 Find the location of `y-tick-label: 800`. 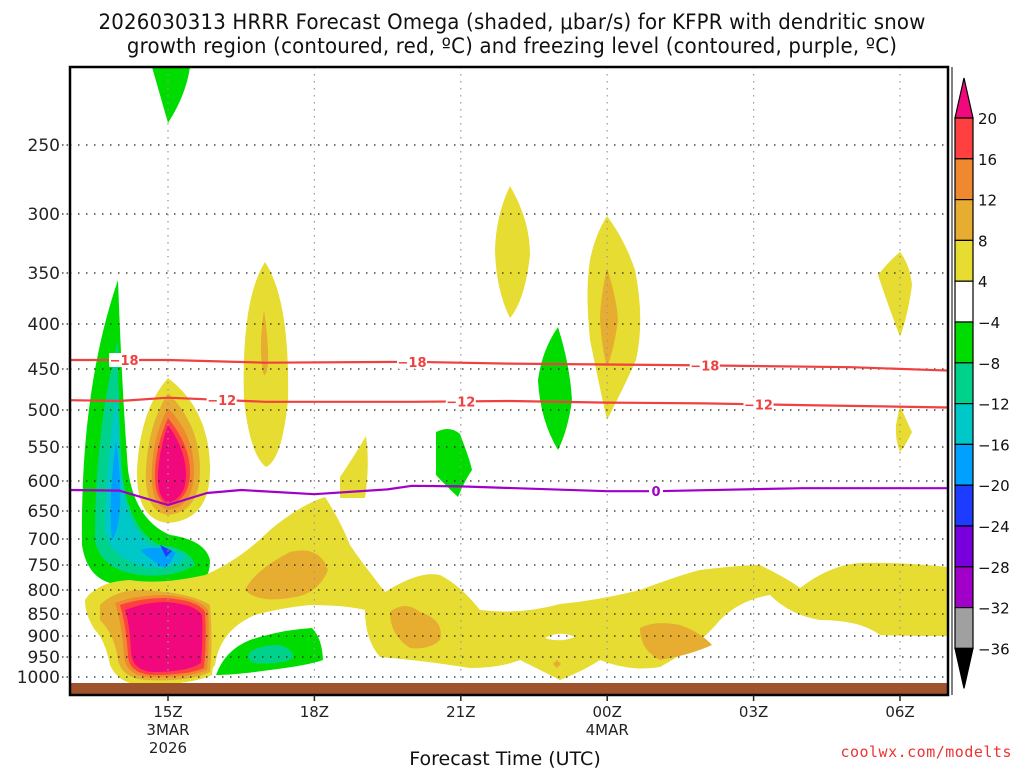

y-tick-label: 800 is located at coordinates (44, 591).